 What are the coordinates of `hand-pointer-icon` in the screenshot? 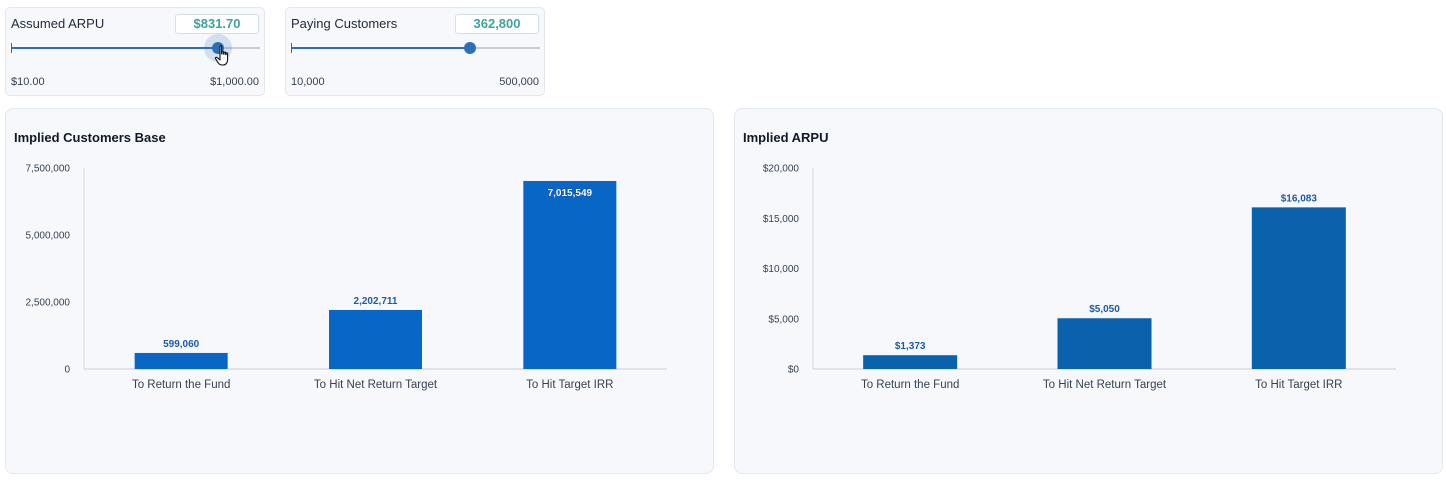 It's located at (221, 55).